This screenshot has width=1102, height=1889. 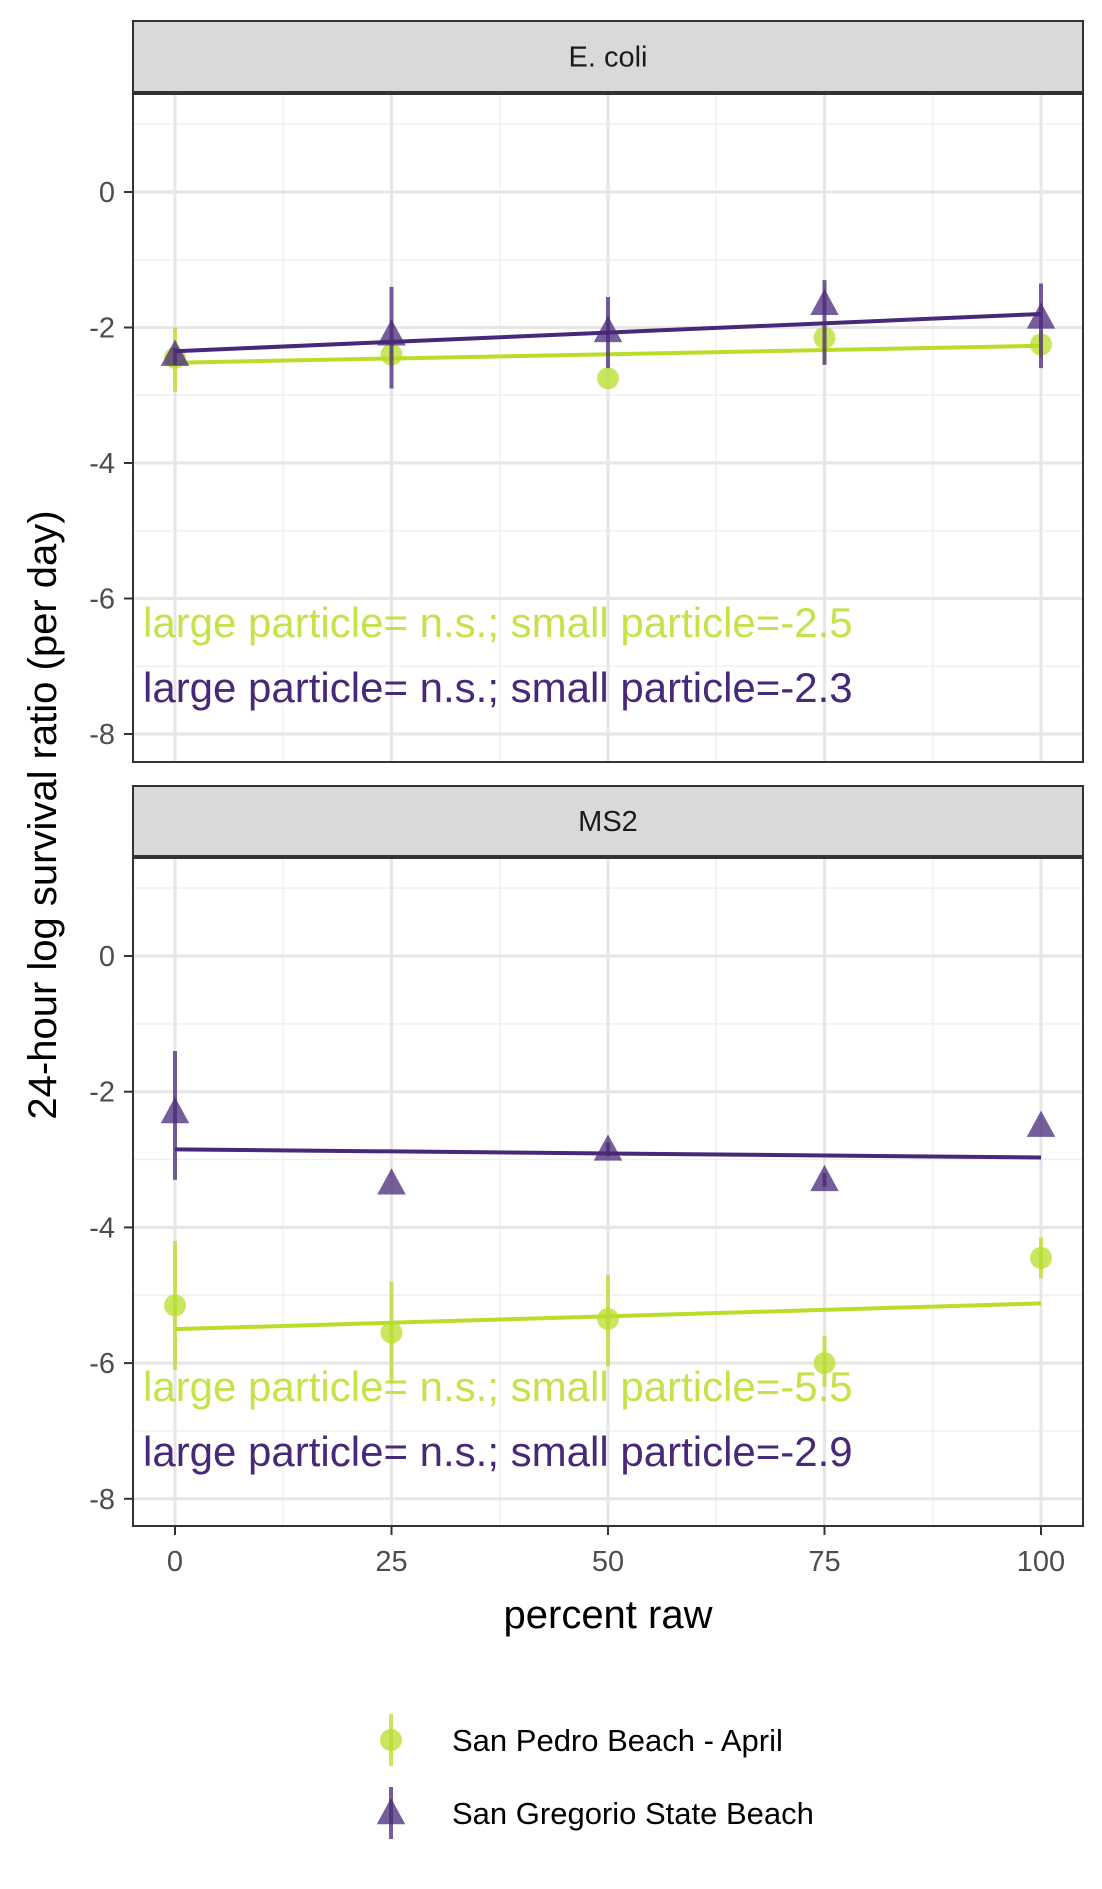 I want to click on legend-item-san-pedro-beach-april: San Pedro Beach - April, so click(x=581, y=1740).